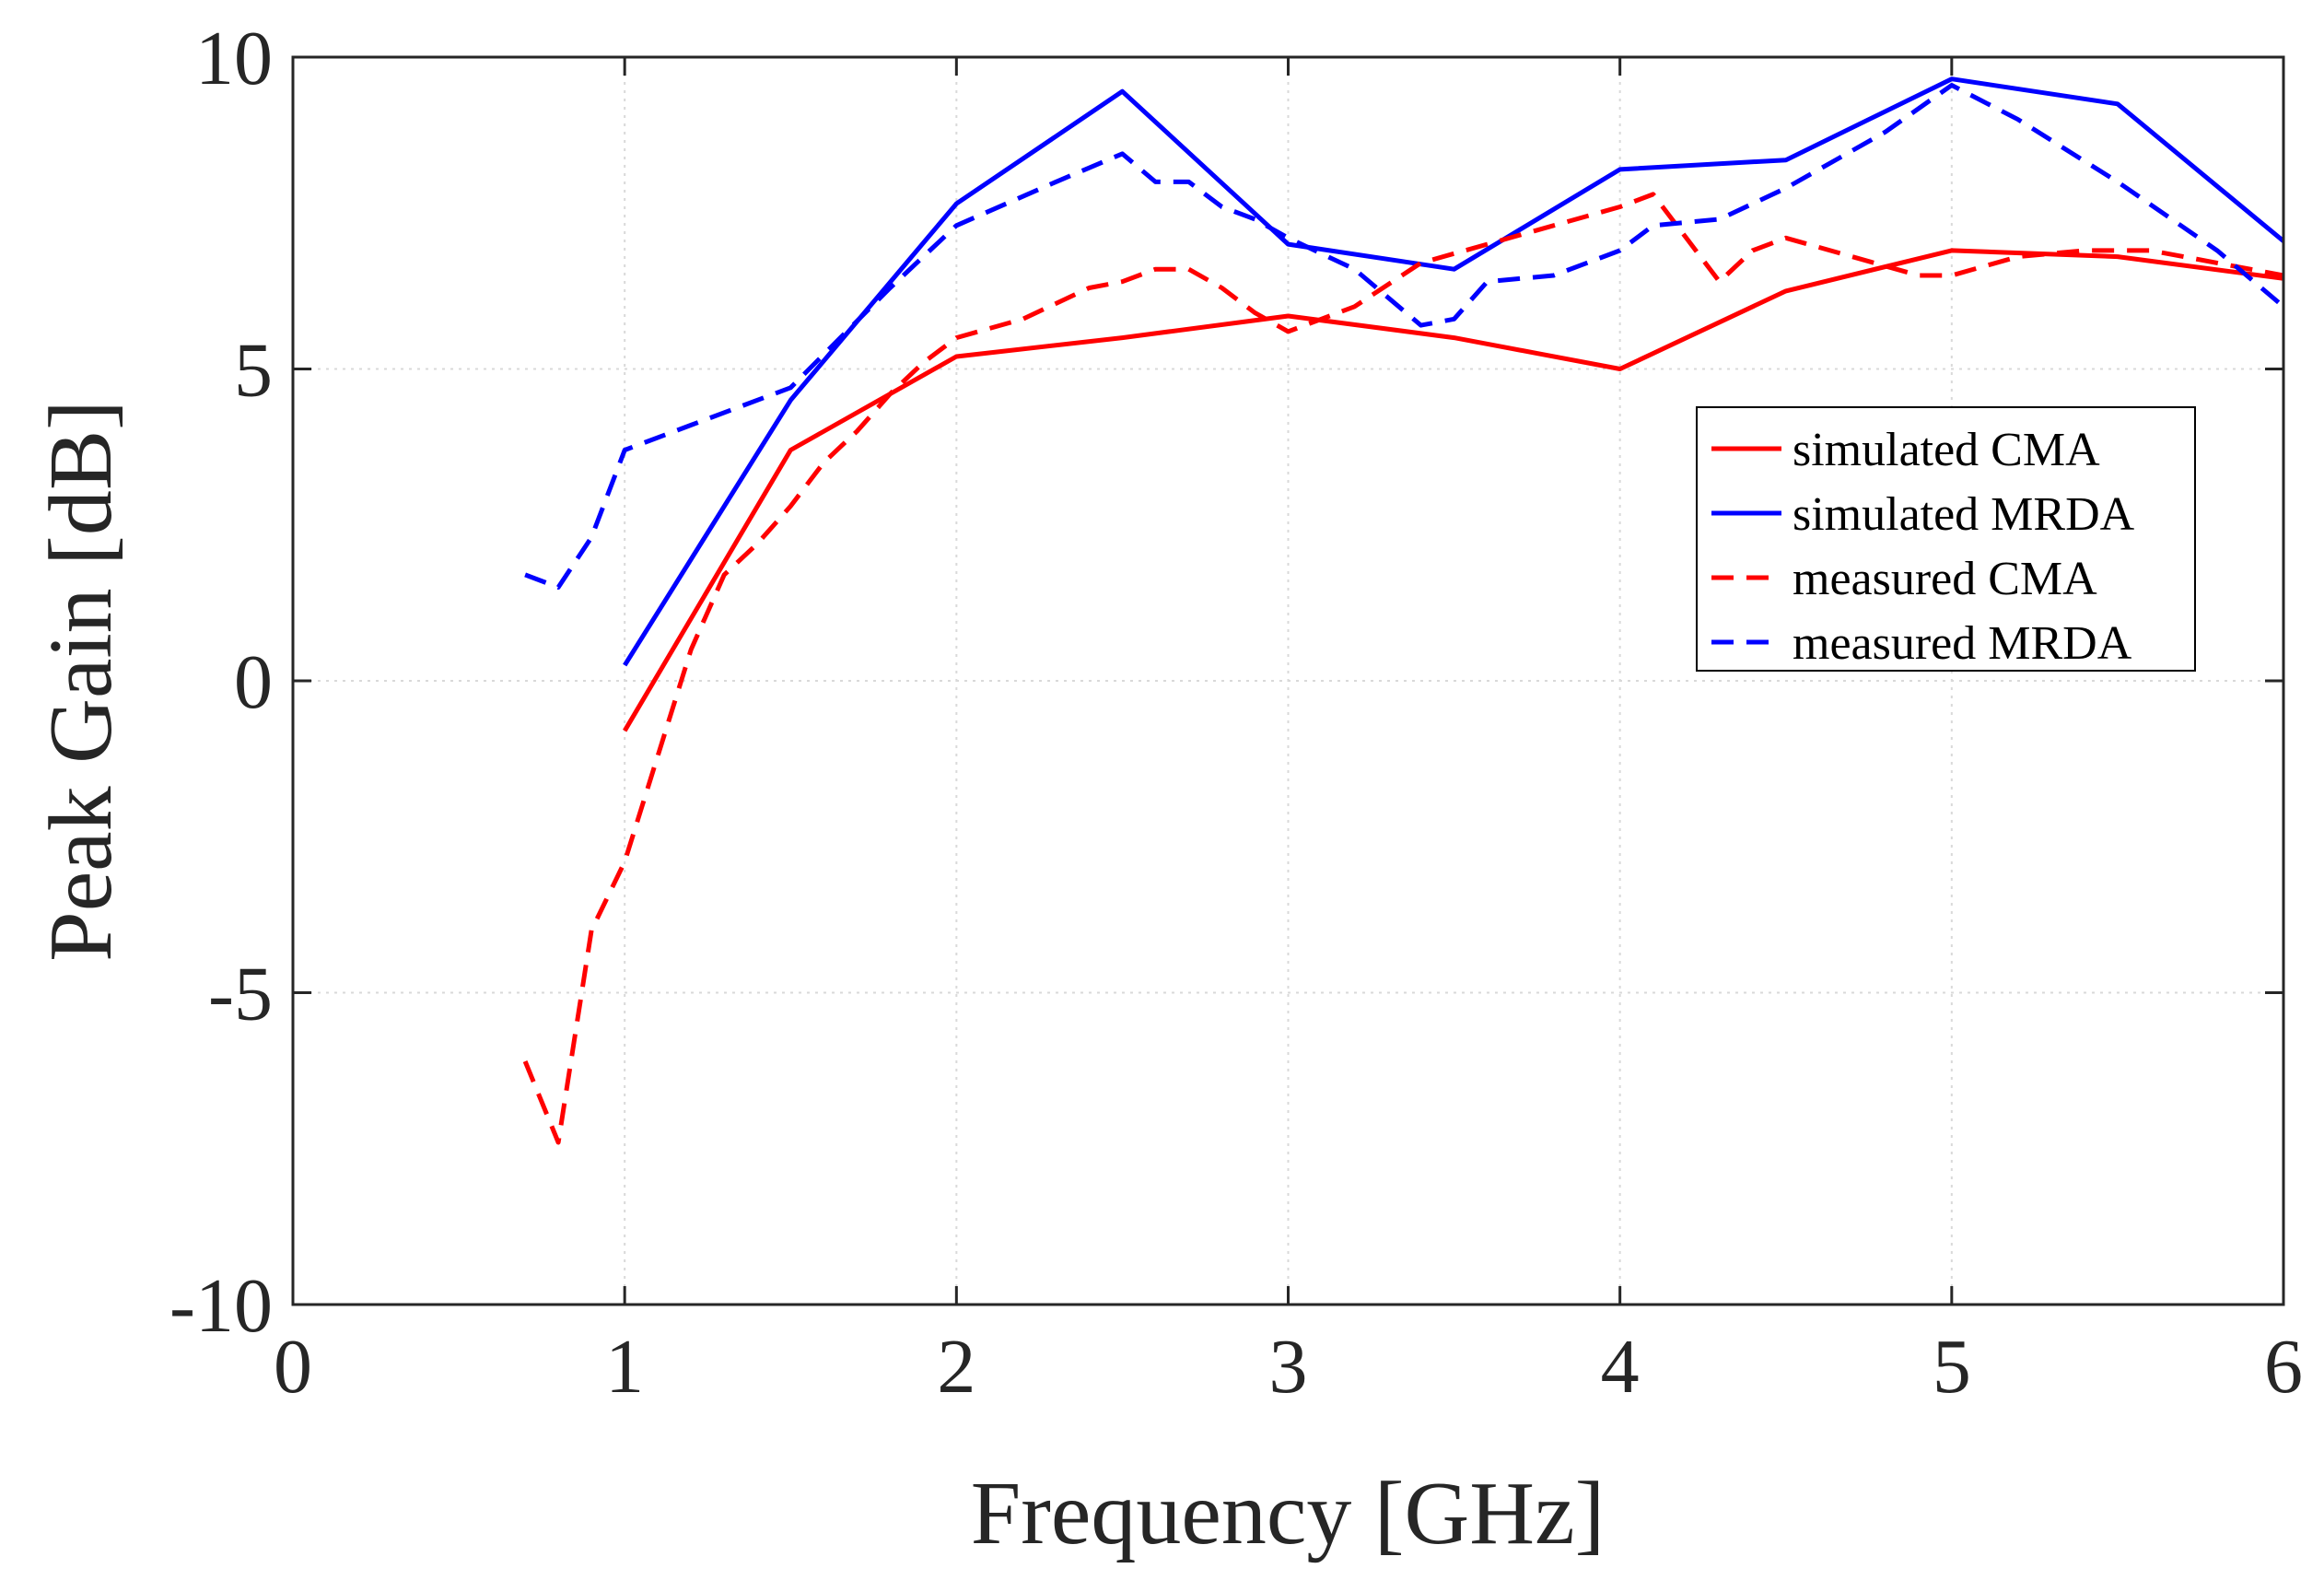 Image resolution: width=2324 pixels, height=1580 pixels. I want to click on x-tick-labels: 0 1 2 3 4 5 6, so click(1288, 1367).